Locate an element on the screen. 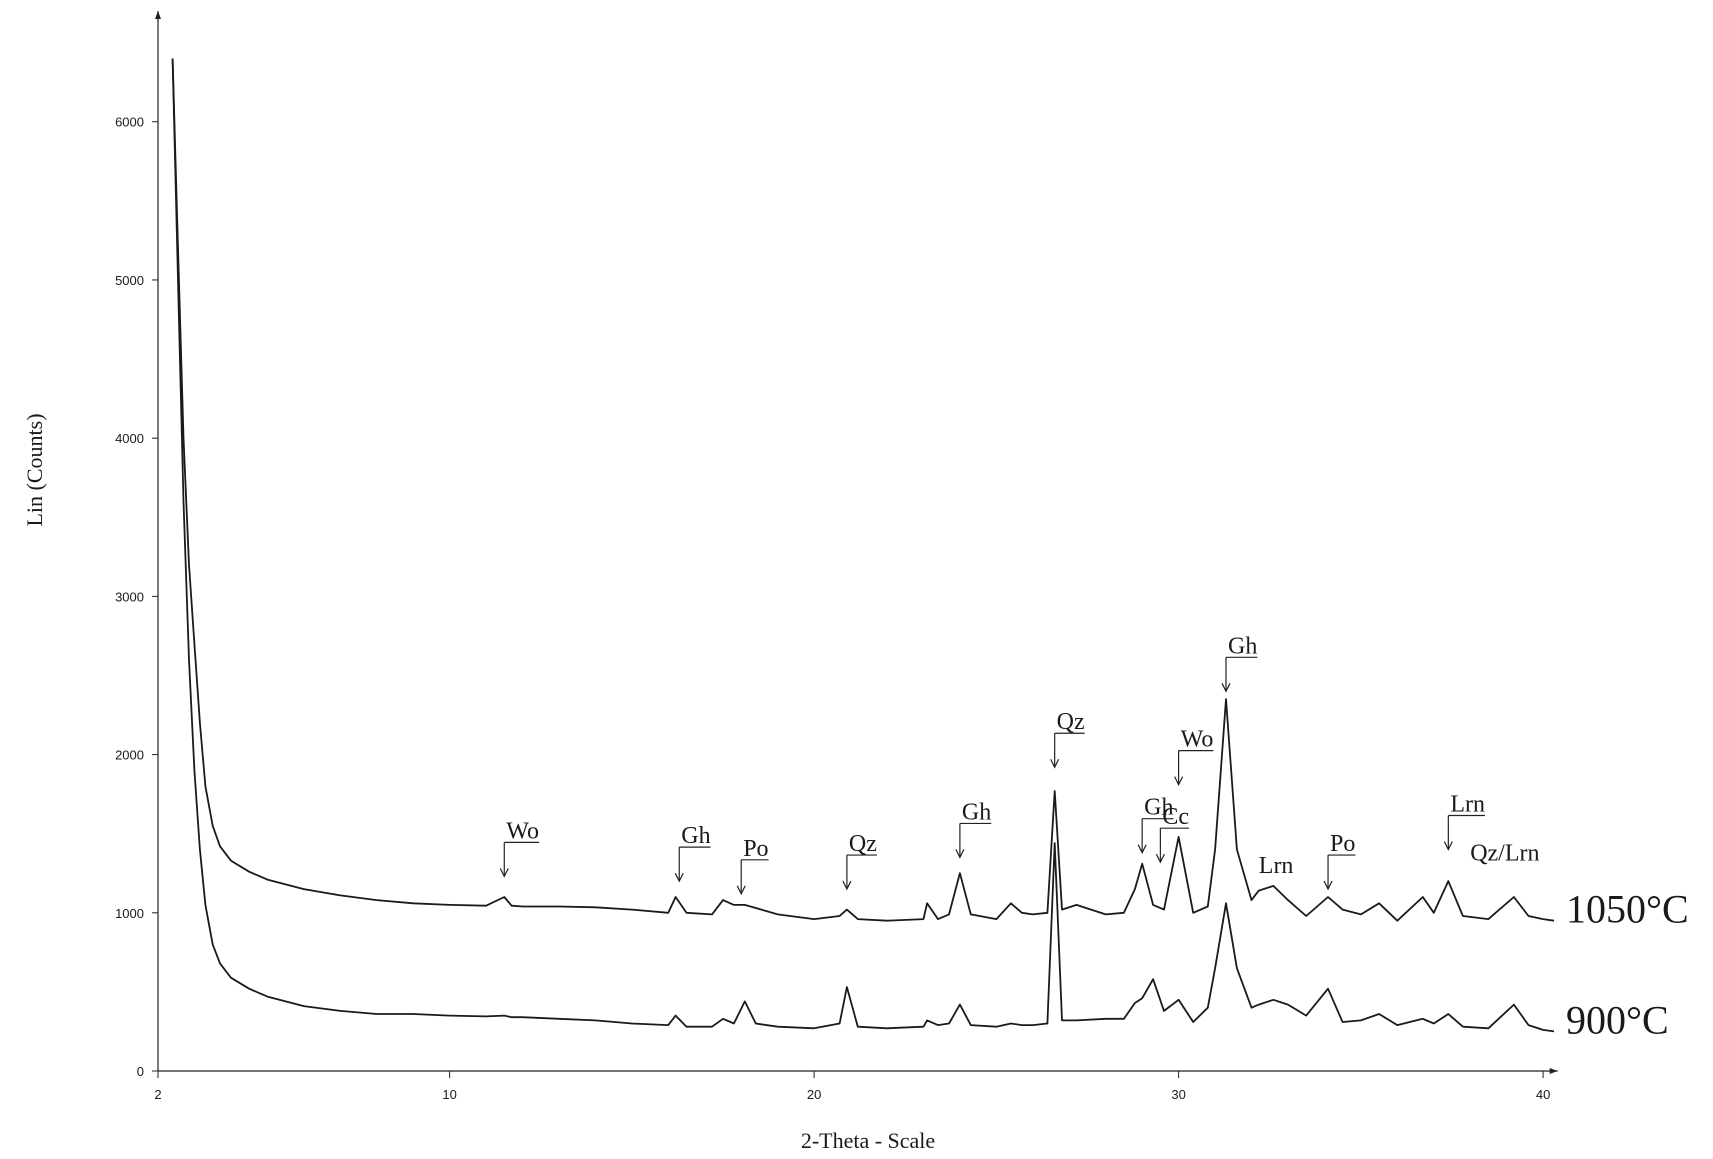  x-tick-label: 30 is located at coordinates (1178, 1094).